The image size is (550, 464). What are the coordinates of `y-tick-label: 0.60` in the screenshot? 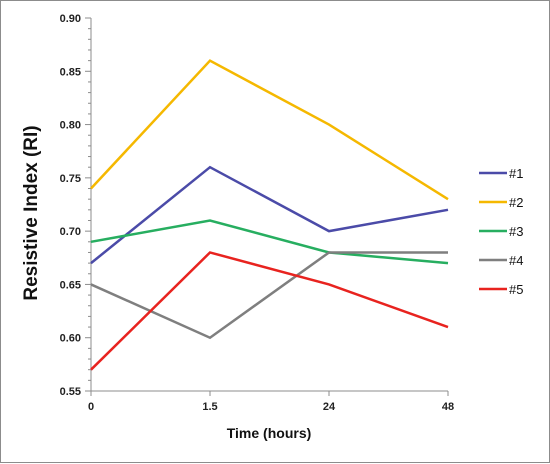 It's located at (70, 339).